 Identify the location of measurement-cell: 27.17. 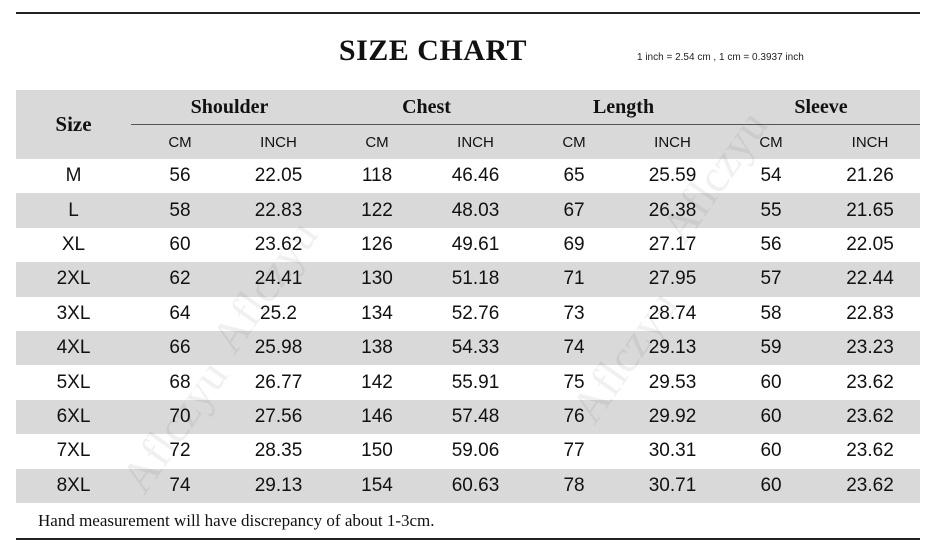
(672, 244).